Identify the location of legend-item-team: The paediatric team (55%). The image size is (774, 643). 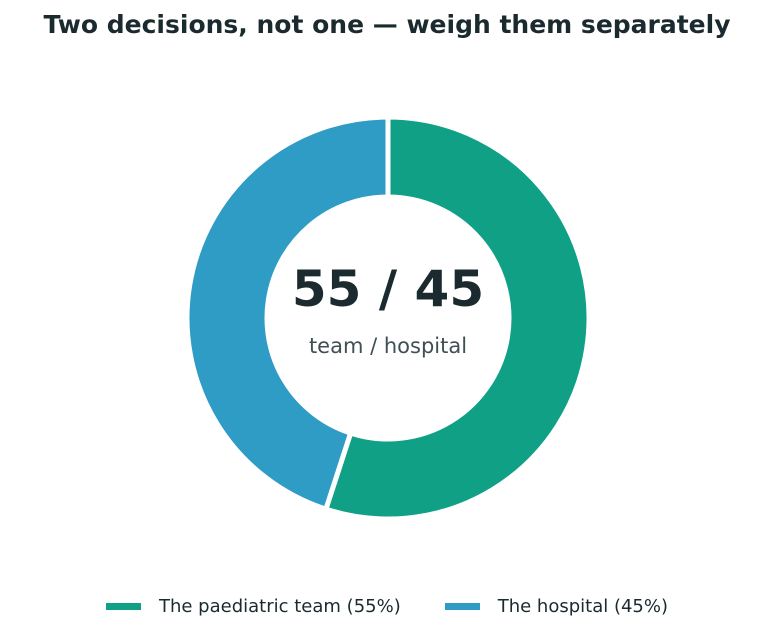
(253, 606).